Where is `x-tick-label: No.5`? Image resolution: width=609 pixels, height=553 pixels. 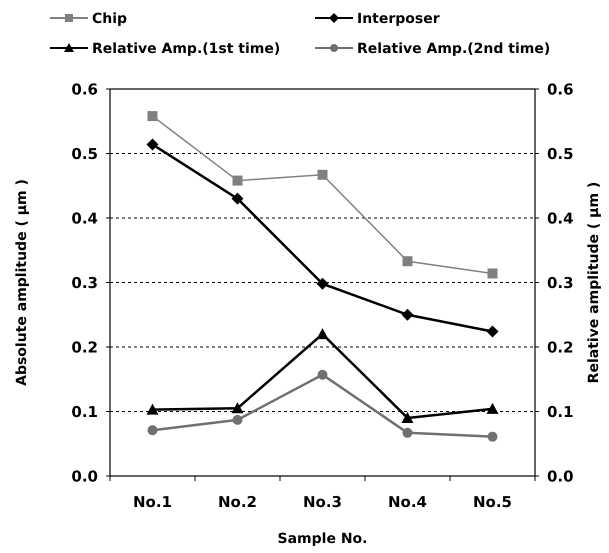 x-tick-label: No.5 is located at coordinates (492, 502).